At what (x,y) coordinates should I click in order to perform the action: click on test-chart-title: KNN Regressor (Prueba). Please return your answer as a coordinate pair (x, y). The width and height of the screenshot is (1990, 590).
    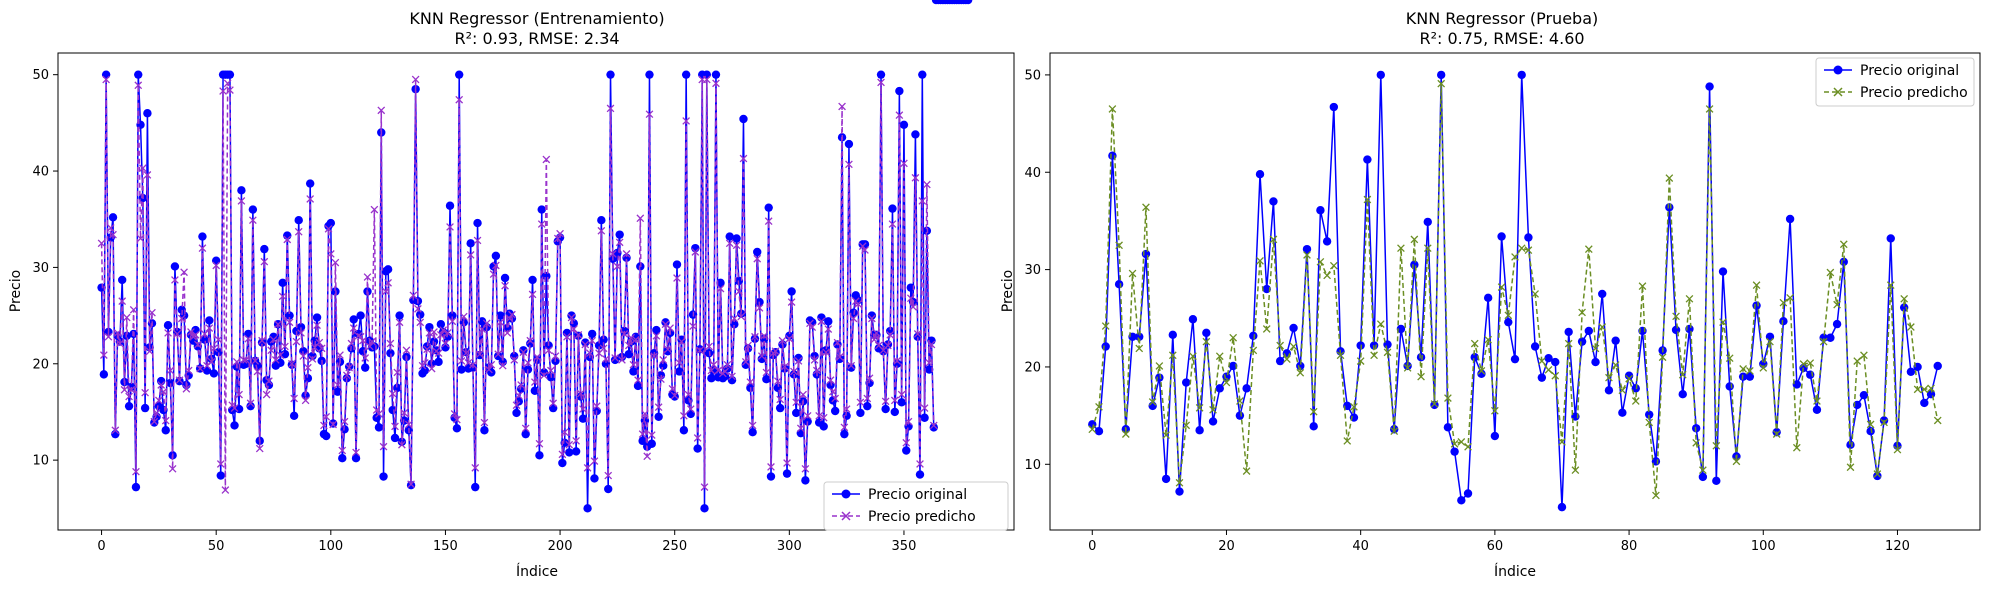
    Looking at the image, I should click on (1502, 18).